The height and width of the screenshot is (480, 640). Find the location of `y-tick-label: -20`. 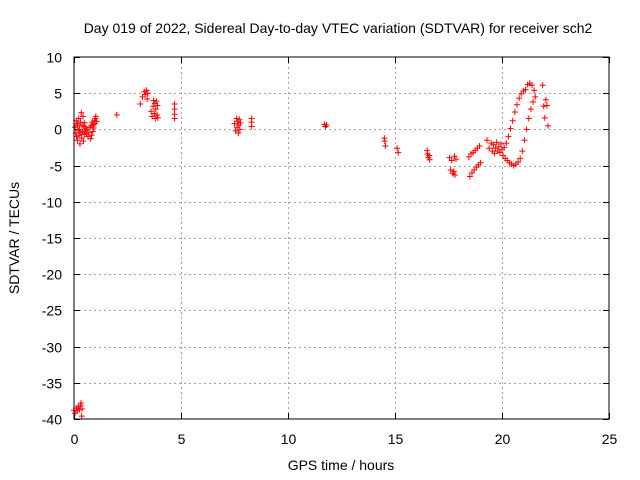

y-tick-label: -20 is located at coordinates (52, 275).